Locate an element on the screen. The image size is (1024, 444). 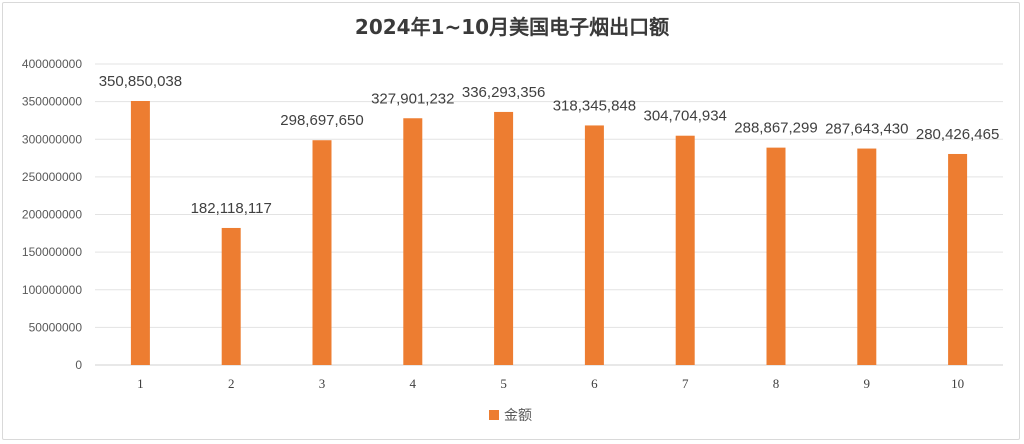
y-tick-label: 400000000 is located at coordinates (52, 64).